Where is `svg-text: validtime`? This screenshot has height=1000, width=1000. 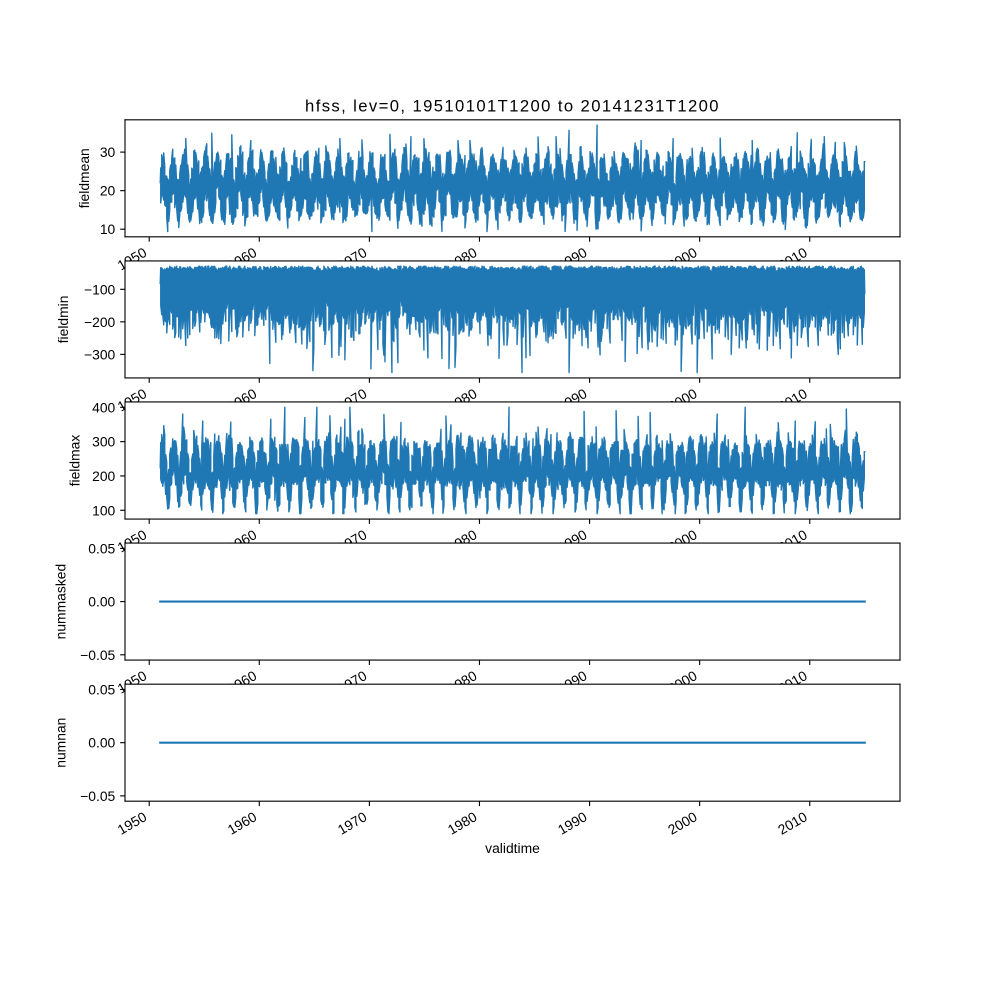 svg-text: validtime is located at coordinates (512, 848).